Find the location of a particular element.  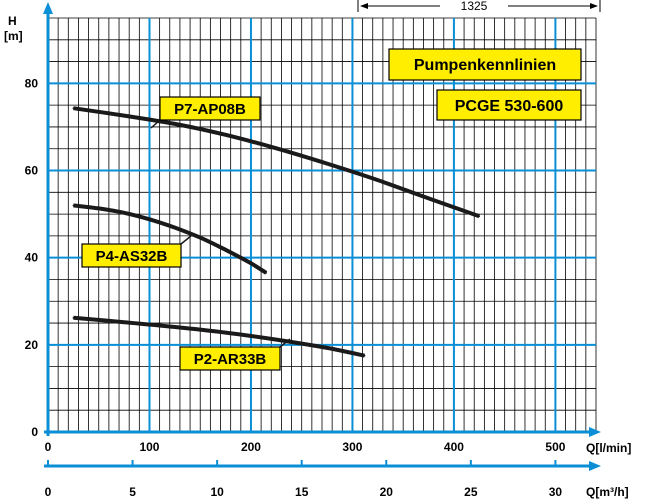

x-tick-label: 100 is located at coordinates (149, 447).